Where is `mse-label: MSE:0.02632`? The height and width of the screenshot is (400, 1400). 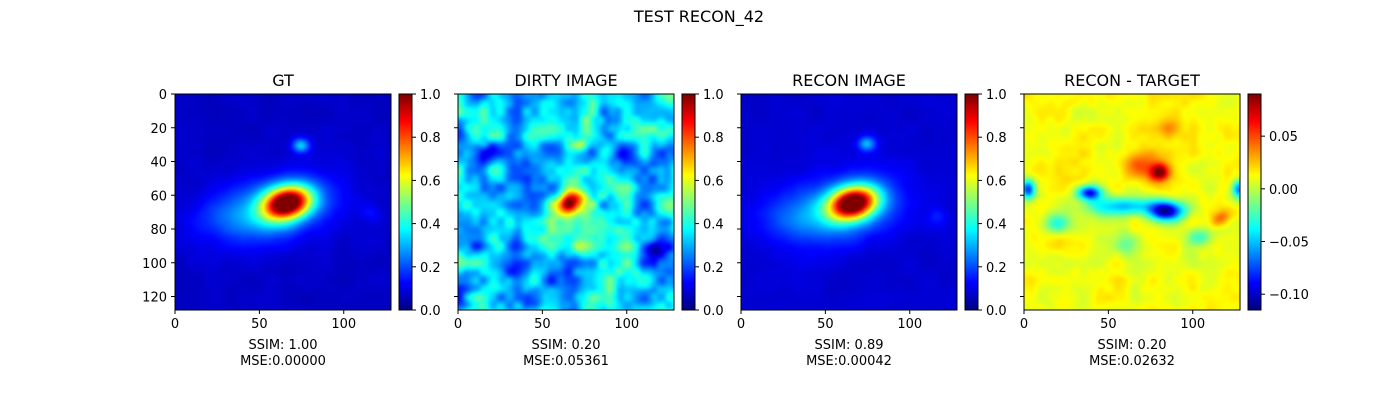 mse-label: MSE:0.02632 is located at coordinates (1132, 361).